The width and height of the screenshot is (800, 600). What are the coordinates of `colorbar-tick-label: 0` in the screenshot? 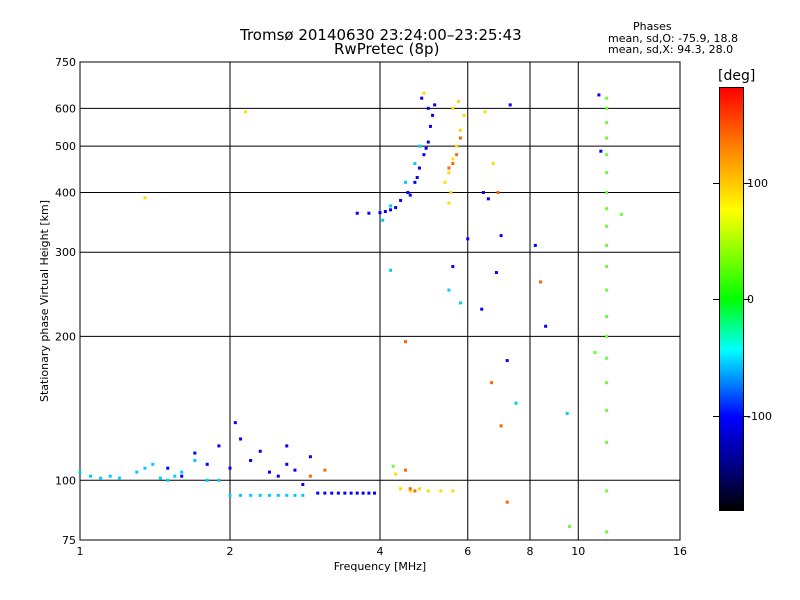 It's located at (750, 299).